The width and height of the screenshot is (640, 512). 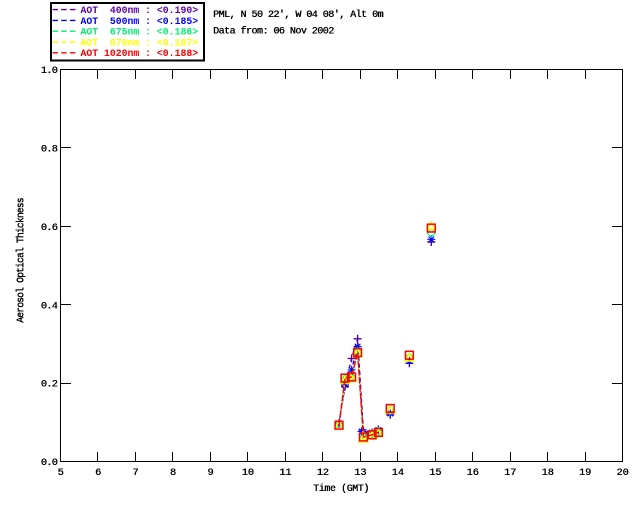 What do you see at coordinates (341, 488) in the screenshot?
I see `svg-text: Time (GMT)` at bounding box center [341, 488].